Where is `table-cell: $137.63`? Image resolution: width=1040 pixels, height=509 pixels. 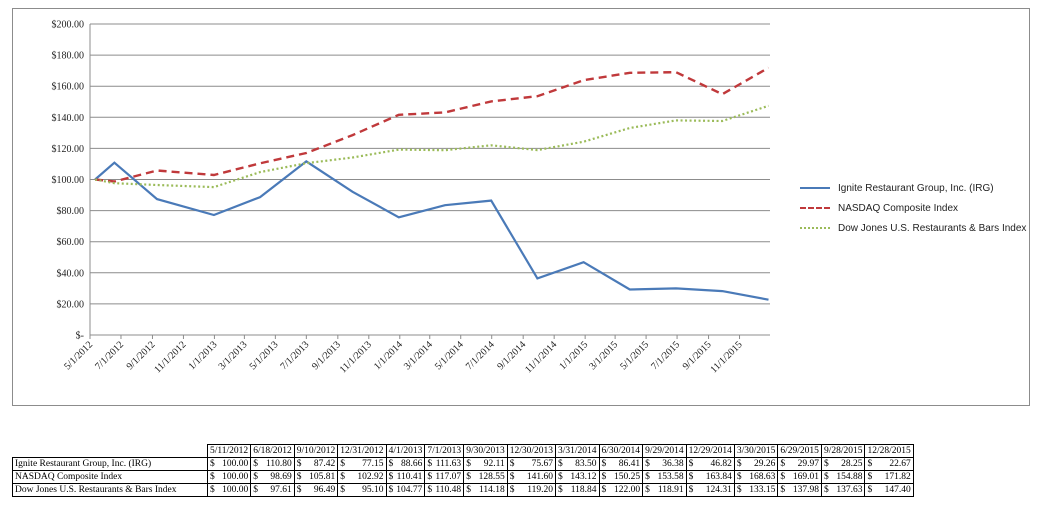
table-cell: $137.63 is located at coordinates (843, 490).